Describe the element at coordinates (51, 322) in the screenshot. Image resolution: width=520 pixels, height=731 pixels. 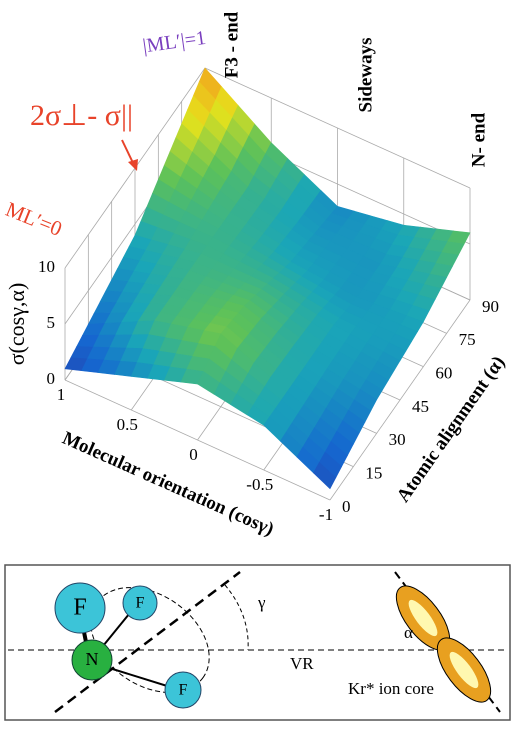
I see `z-tick-label: 5` at that location.